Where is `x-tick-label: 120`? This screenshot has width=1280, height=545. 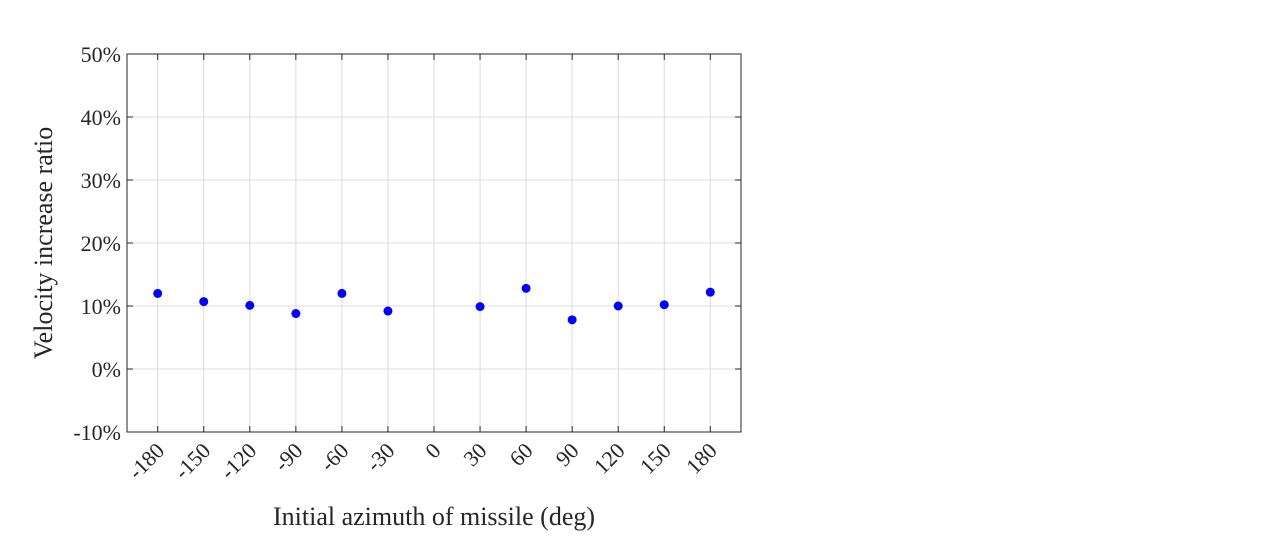 x-tick-label: 120 is located at coordinates (609, 458).